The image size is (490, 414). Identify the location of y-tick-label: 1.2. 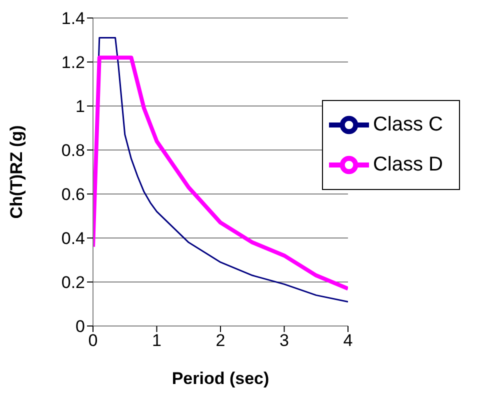
(73, 62).